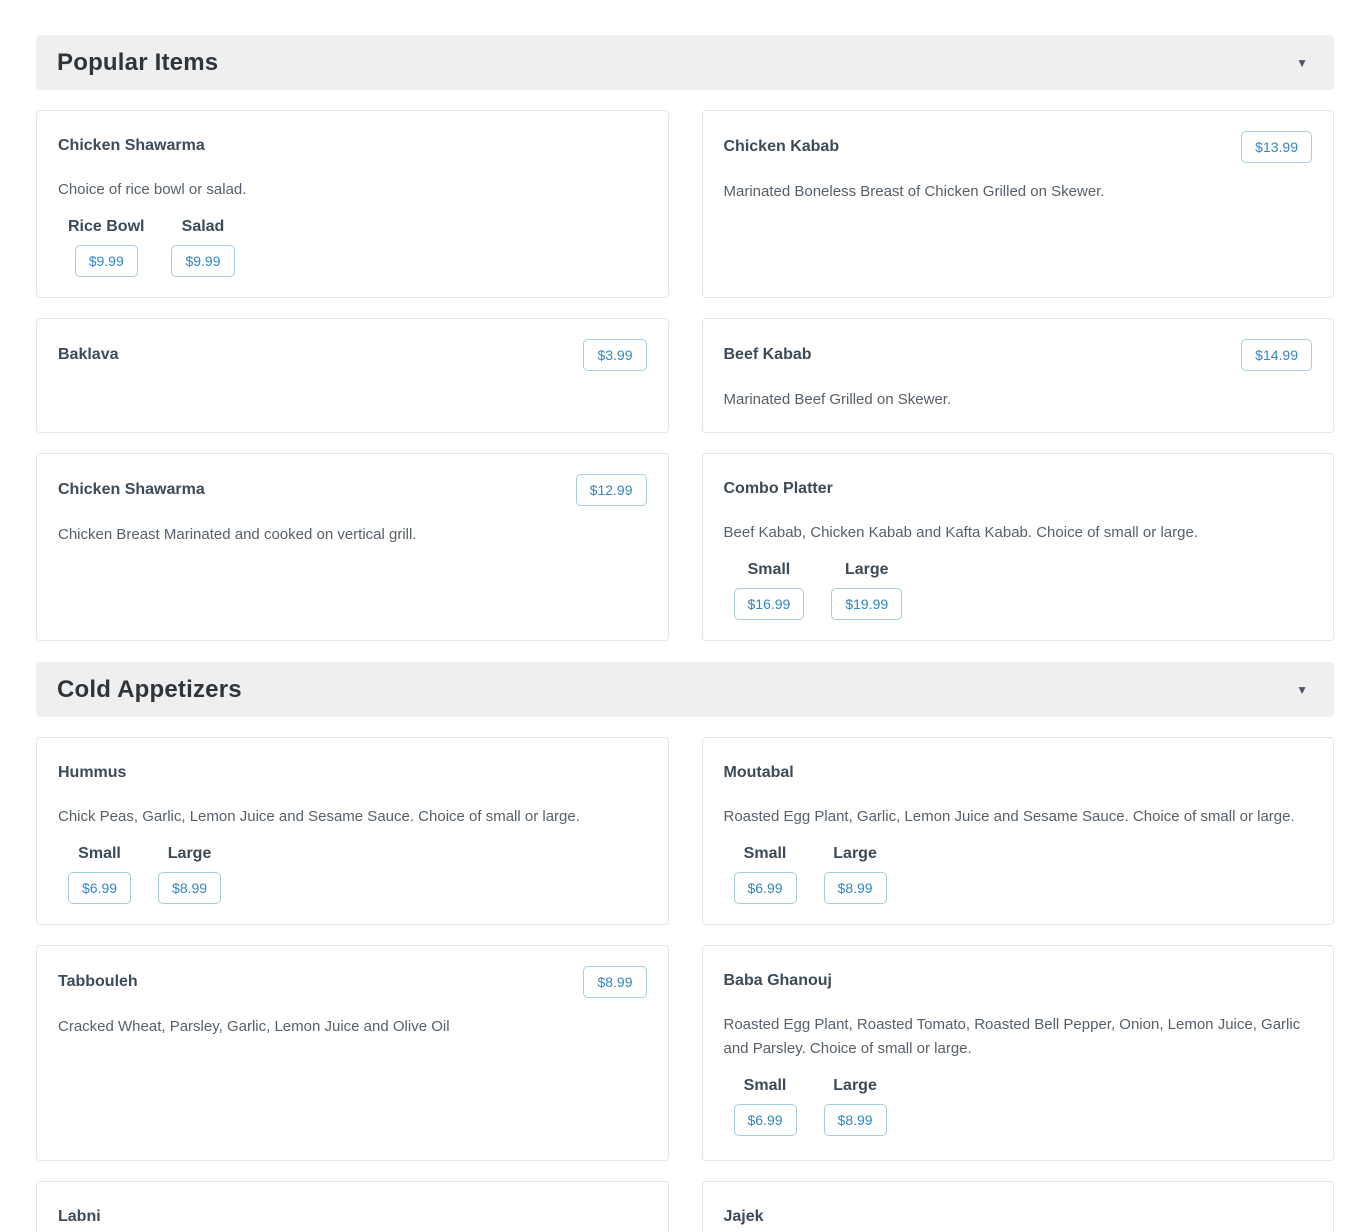  Describe the element at coordinates (352, 375) in the screenshot. I see `menu-item-card: Baklava $3.99` at that location.